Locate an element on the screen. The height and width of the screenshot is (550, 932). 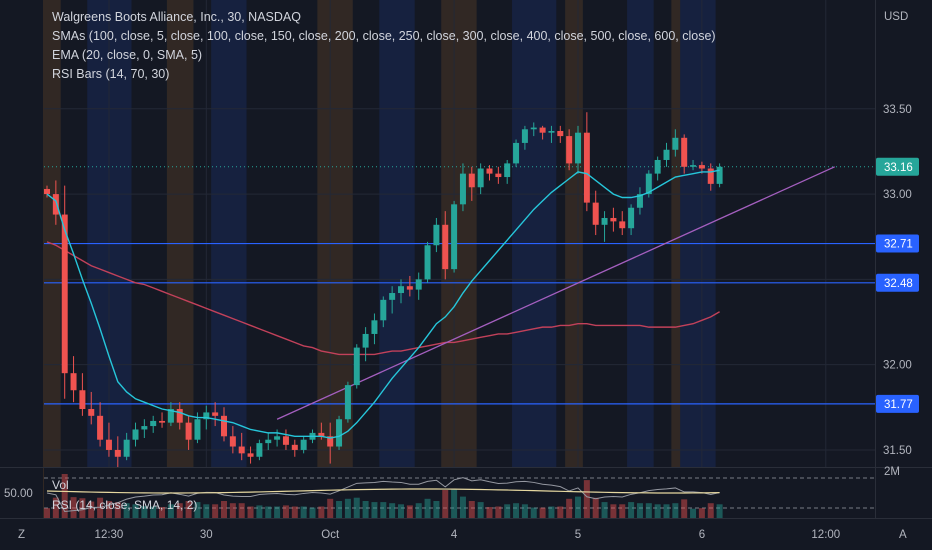
y-tick-label: 31.50 is located at coordinates (897, 451).